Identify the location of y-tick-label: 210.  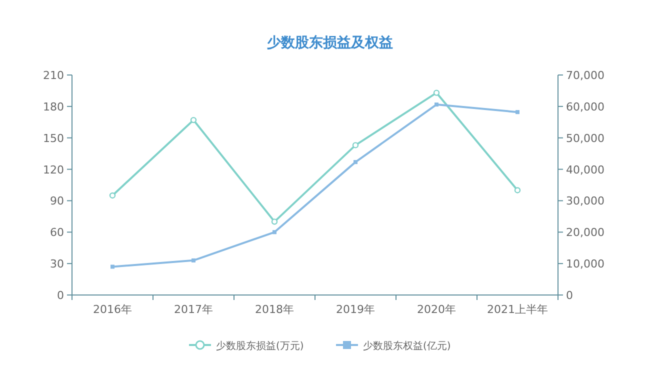
(53, 75).